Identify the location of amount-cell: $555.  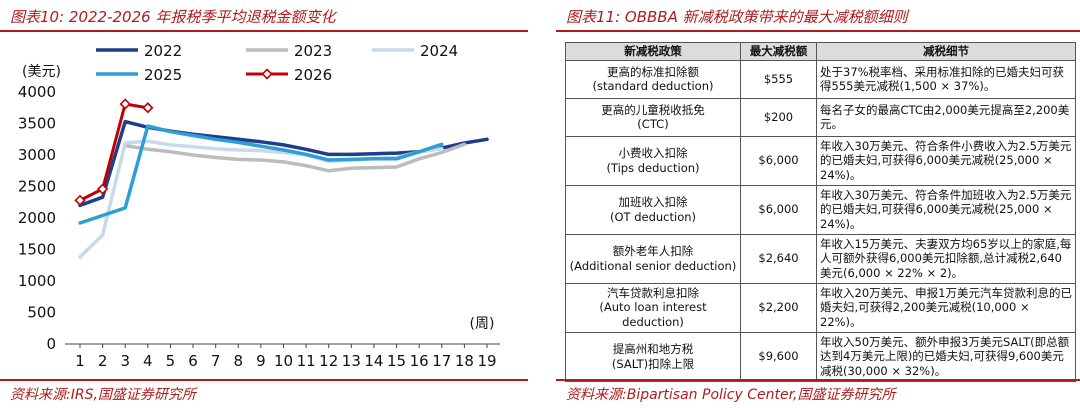
(778, 79).